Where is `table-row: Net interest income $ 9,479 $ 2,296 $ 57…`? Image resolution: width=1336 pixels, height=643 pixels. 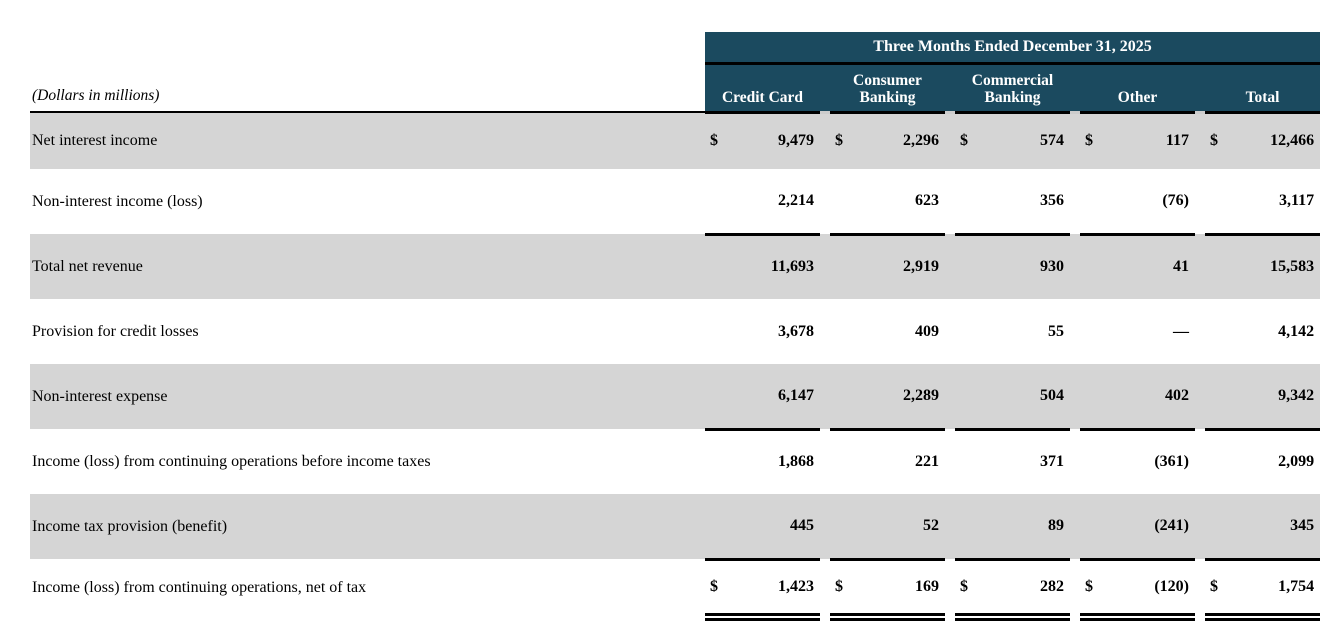
table-row: Net interest income $ 9,479 $ 2,296 $ 57… is located at coordinates (675, 140).